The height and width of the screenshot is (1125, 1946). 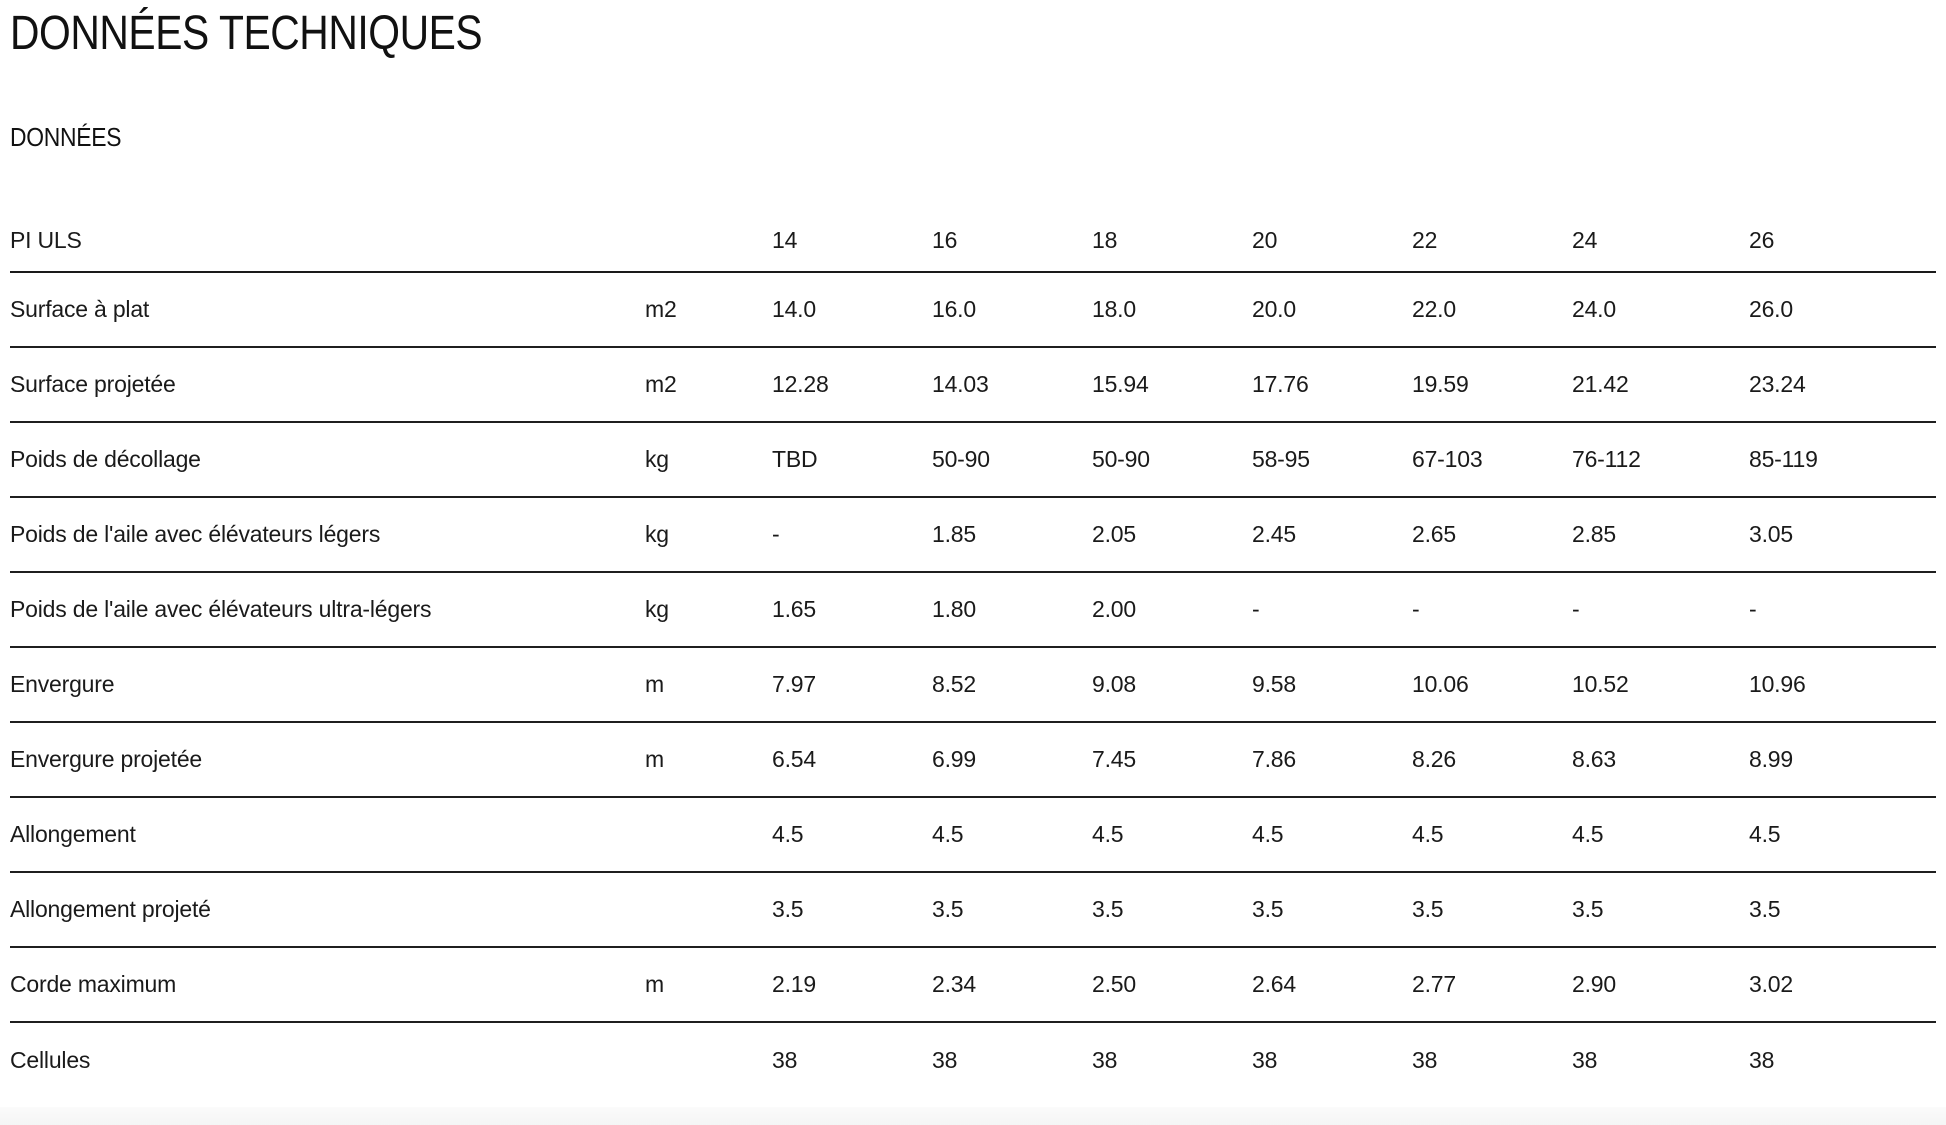 What do you see at coordinates (1012, 685) in the screenshot?
I see `spec-value: 8.52` at bounding box center [1012, 685].